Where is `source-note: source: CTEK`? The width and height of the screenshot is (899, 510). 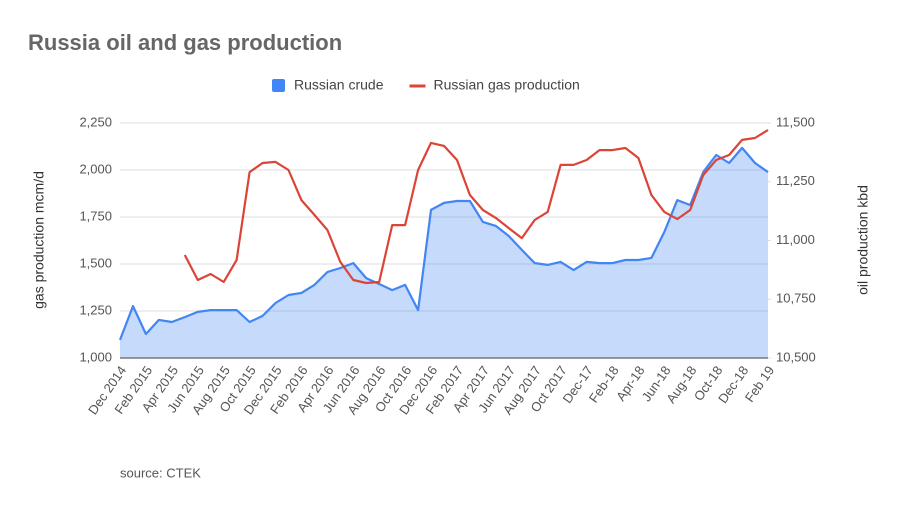
source-note: source: CTEK is located at coordinates (160, 472).